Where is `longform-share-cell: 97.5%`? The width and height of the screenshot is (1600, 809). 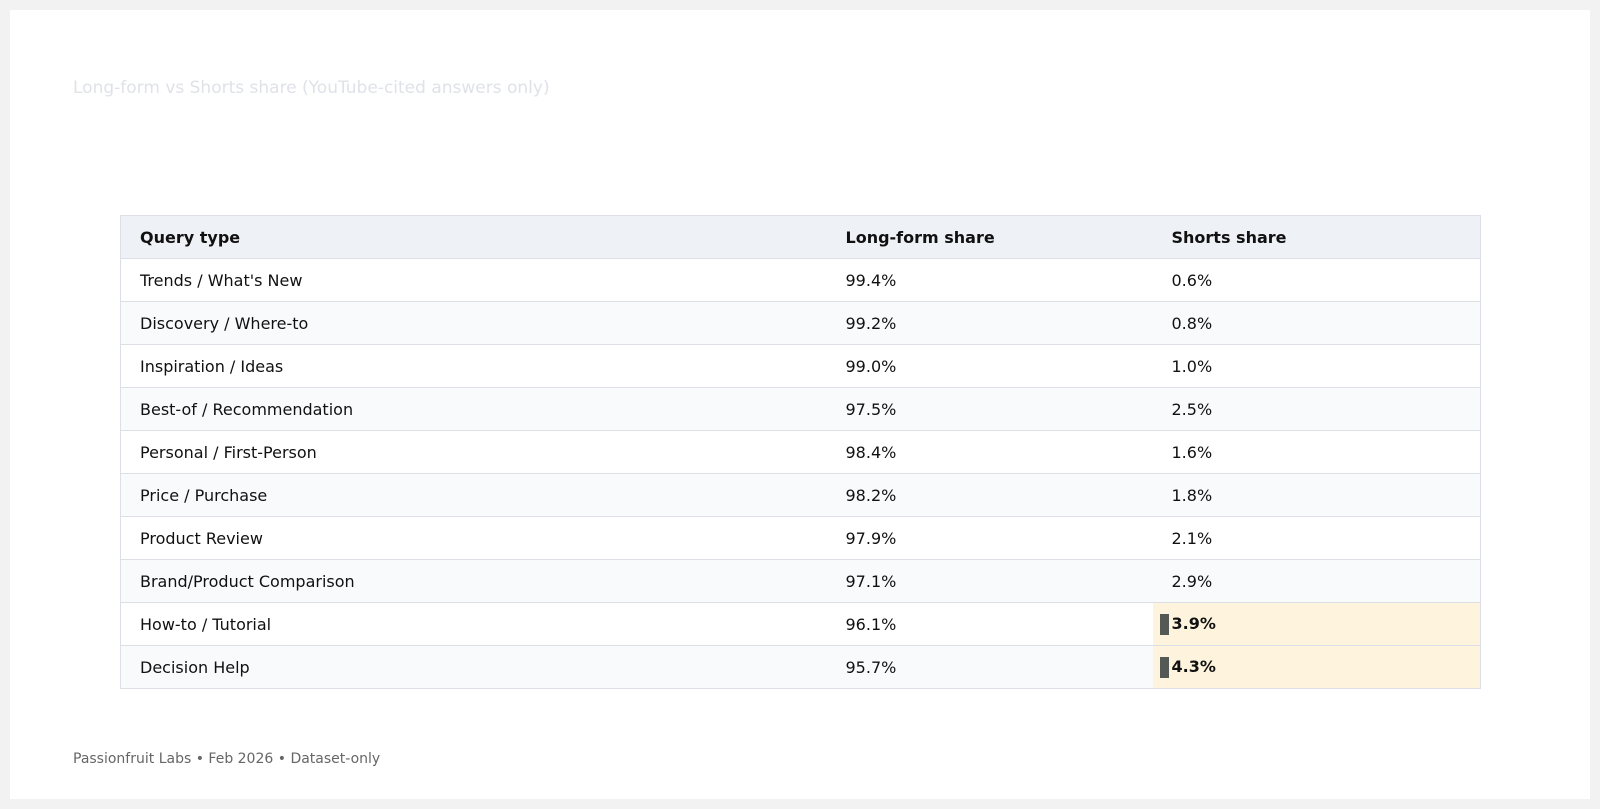
longform-share-cell: 97.5% is located at coordinates (989, 409).